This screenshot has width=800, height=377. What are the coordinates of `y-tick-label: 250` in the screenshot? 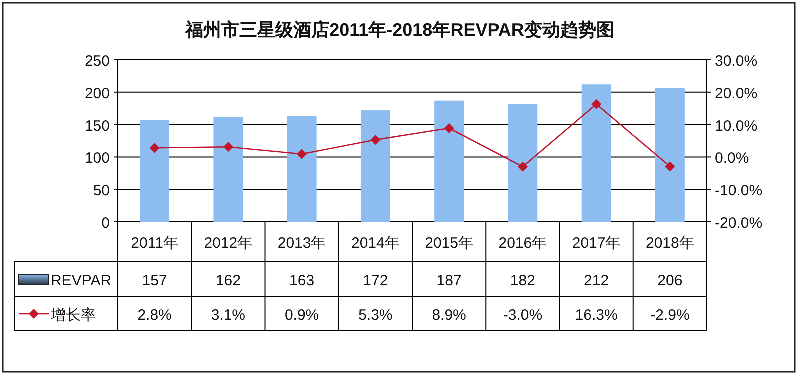 It's located at (97, 61).